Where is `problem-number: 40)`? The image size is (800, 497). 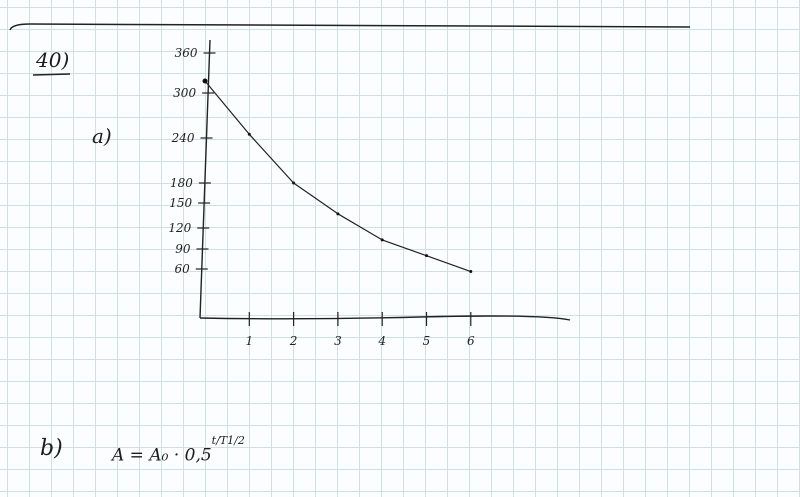 problem-number: 40) is located at coordinates (53, 60).